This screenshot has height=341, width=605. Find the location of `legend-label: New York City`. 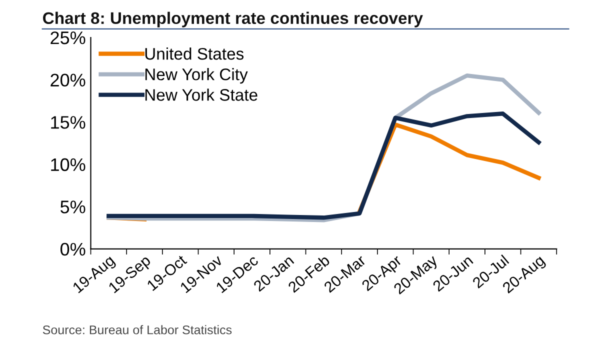

legend-label: New York City is located at coordinates (196, 76).